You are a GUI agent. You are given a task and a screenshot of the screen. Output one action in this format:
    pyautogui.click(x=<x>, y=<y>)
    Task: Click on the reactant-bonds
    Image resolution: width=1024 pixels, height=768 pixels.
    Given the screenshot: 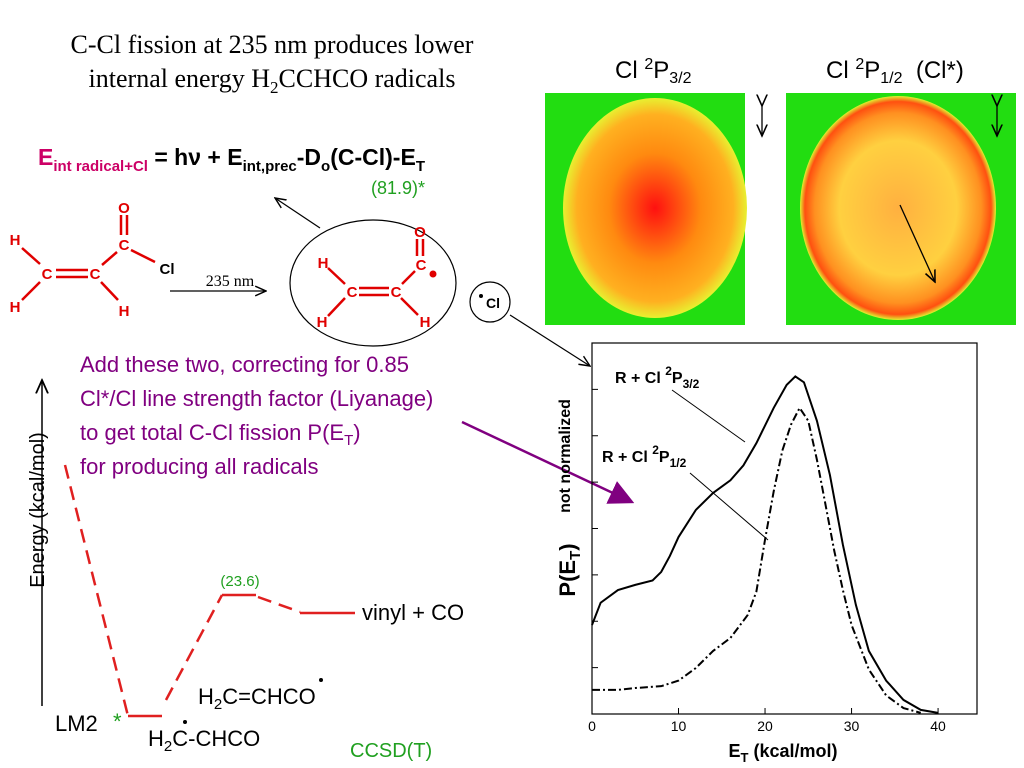 What is the action you would take?
    pyautogui.click(x=88, y=258)
    